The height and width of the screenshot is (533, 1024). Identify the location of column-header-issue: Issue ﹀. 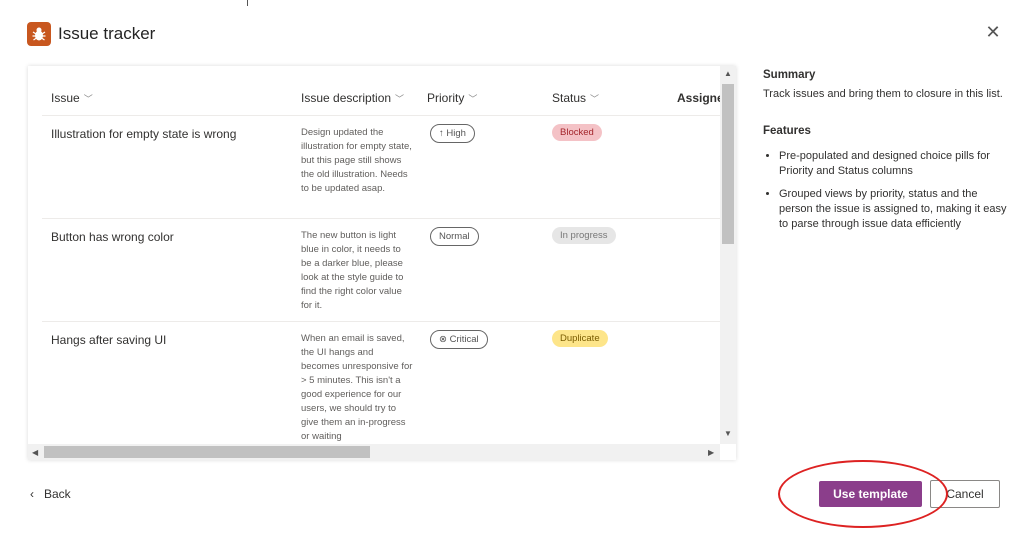
(72, 98).